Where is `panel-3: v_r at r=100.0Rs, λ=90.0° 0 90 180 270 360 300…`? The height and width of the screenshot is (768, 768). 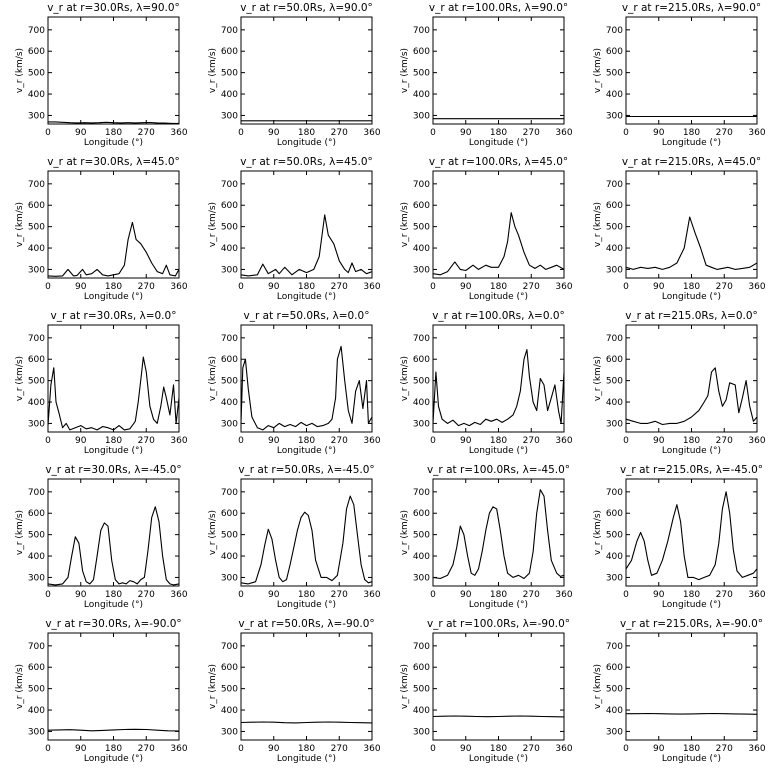 panel-3: v_r at r=100.0Rs, λ=90.0° 0 90 180 270 360 300… is located at coordinates (486, 75).